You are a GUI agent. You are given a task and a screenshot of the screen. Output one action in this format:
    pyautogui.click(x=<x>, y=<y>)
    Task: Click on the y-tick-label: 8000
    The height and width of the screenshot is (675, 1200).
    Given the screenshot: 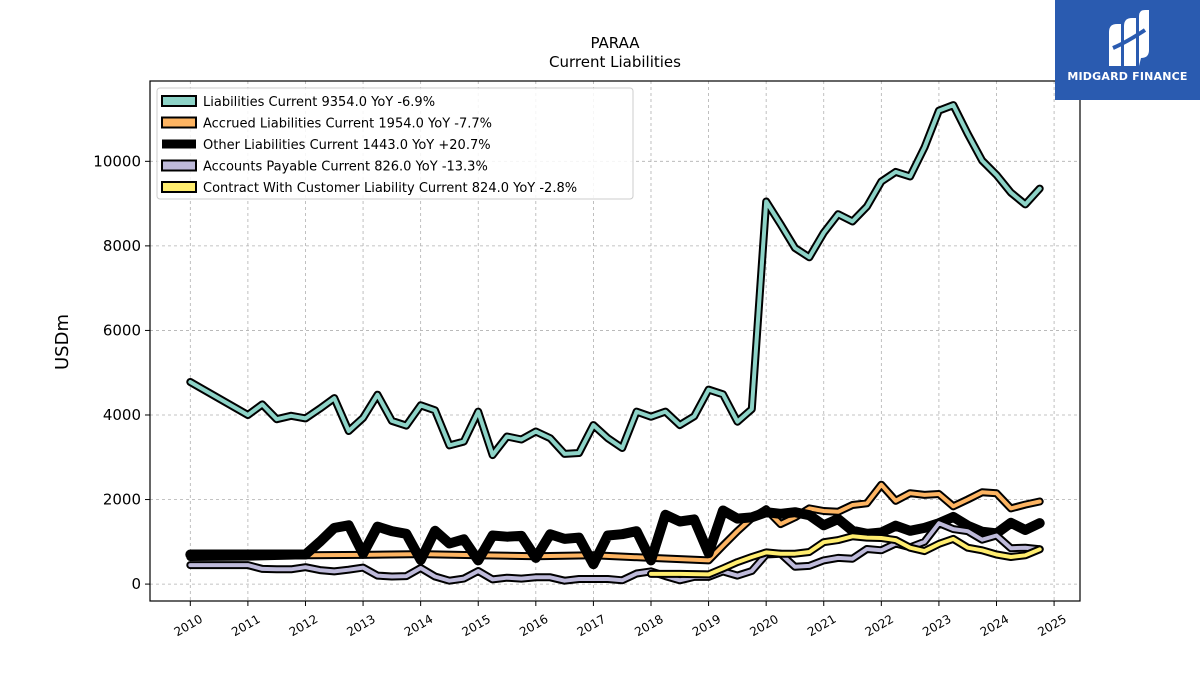 What is the action you would take?
    pyautogui.click(x=122, y=246)
    